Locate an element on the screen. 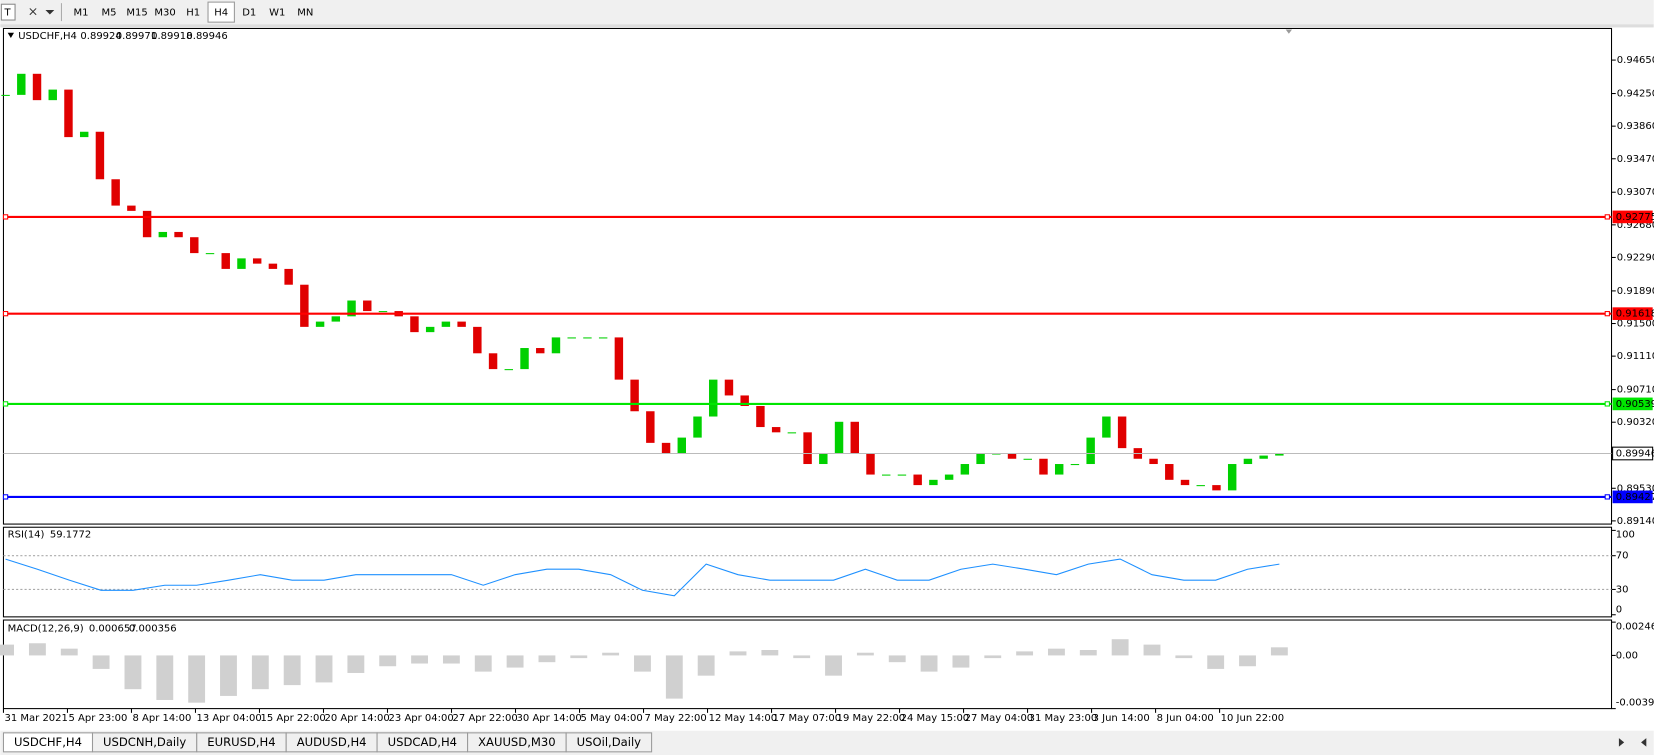 The image size is (1654, 755). timeframe-label: M30 is located at coordinates (164, 13).